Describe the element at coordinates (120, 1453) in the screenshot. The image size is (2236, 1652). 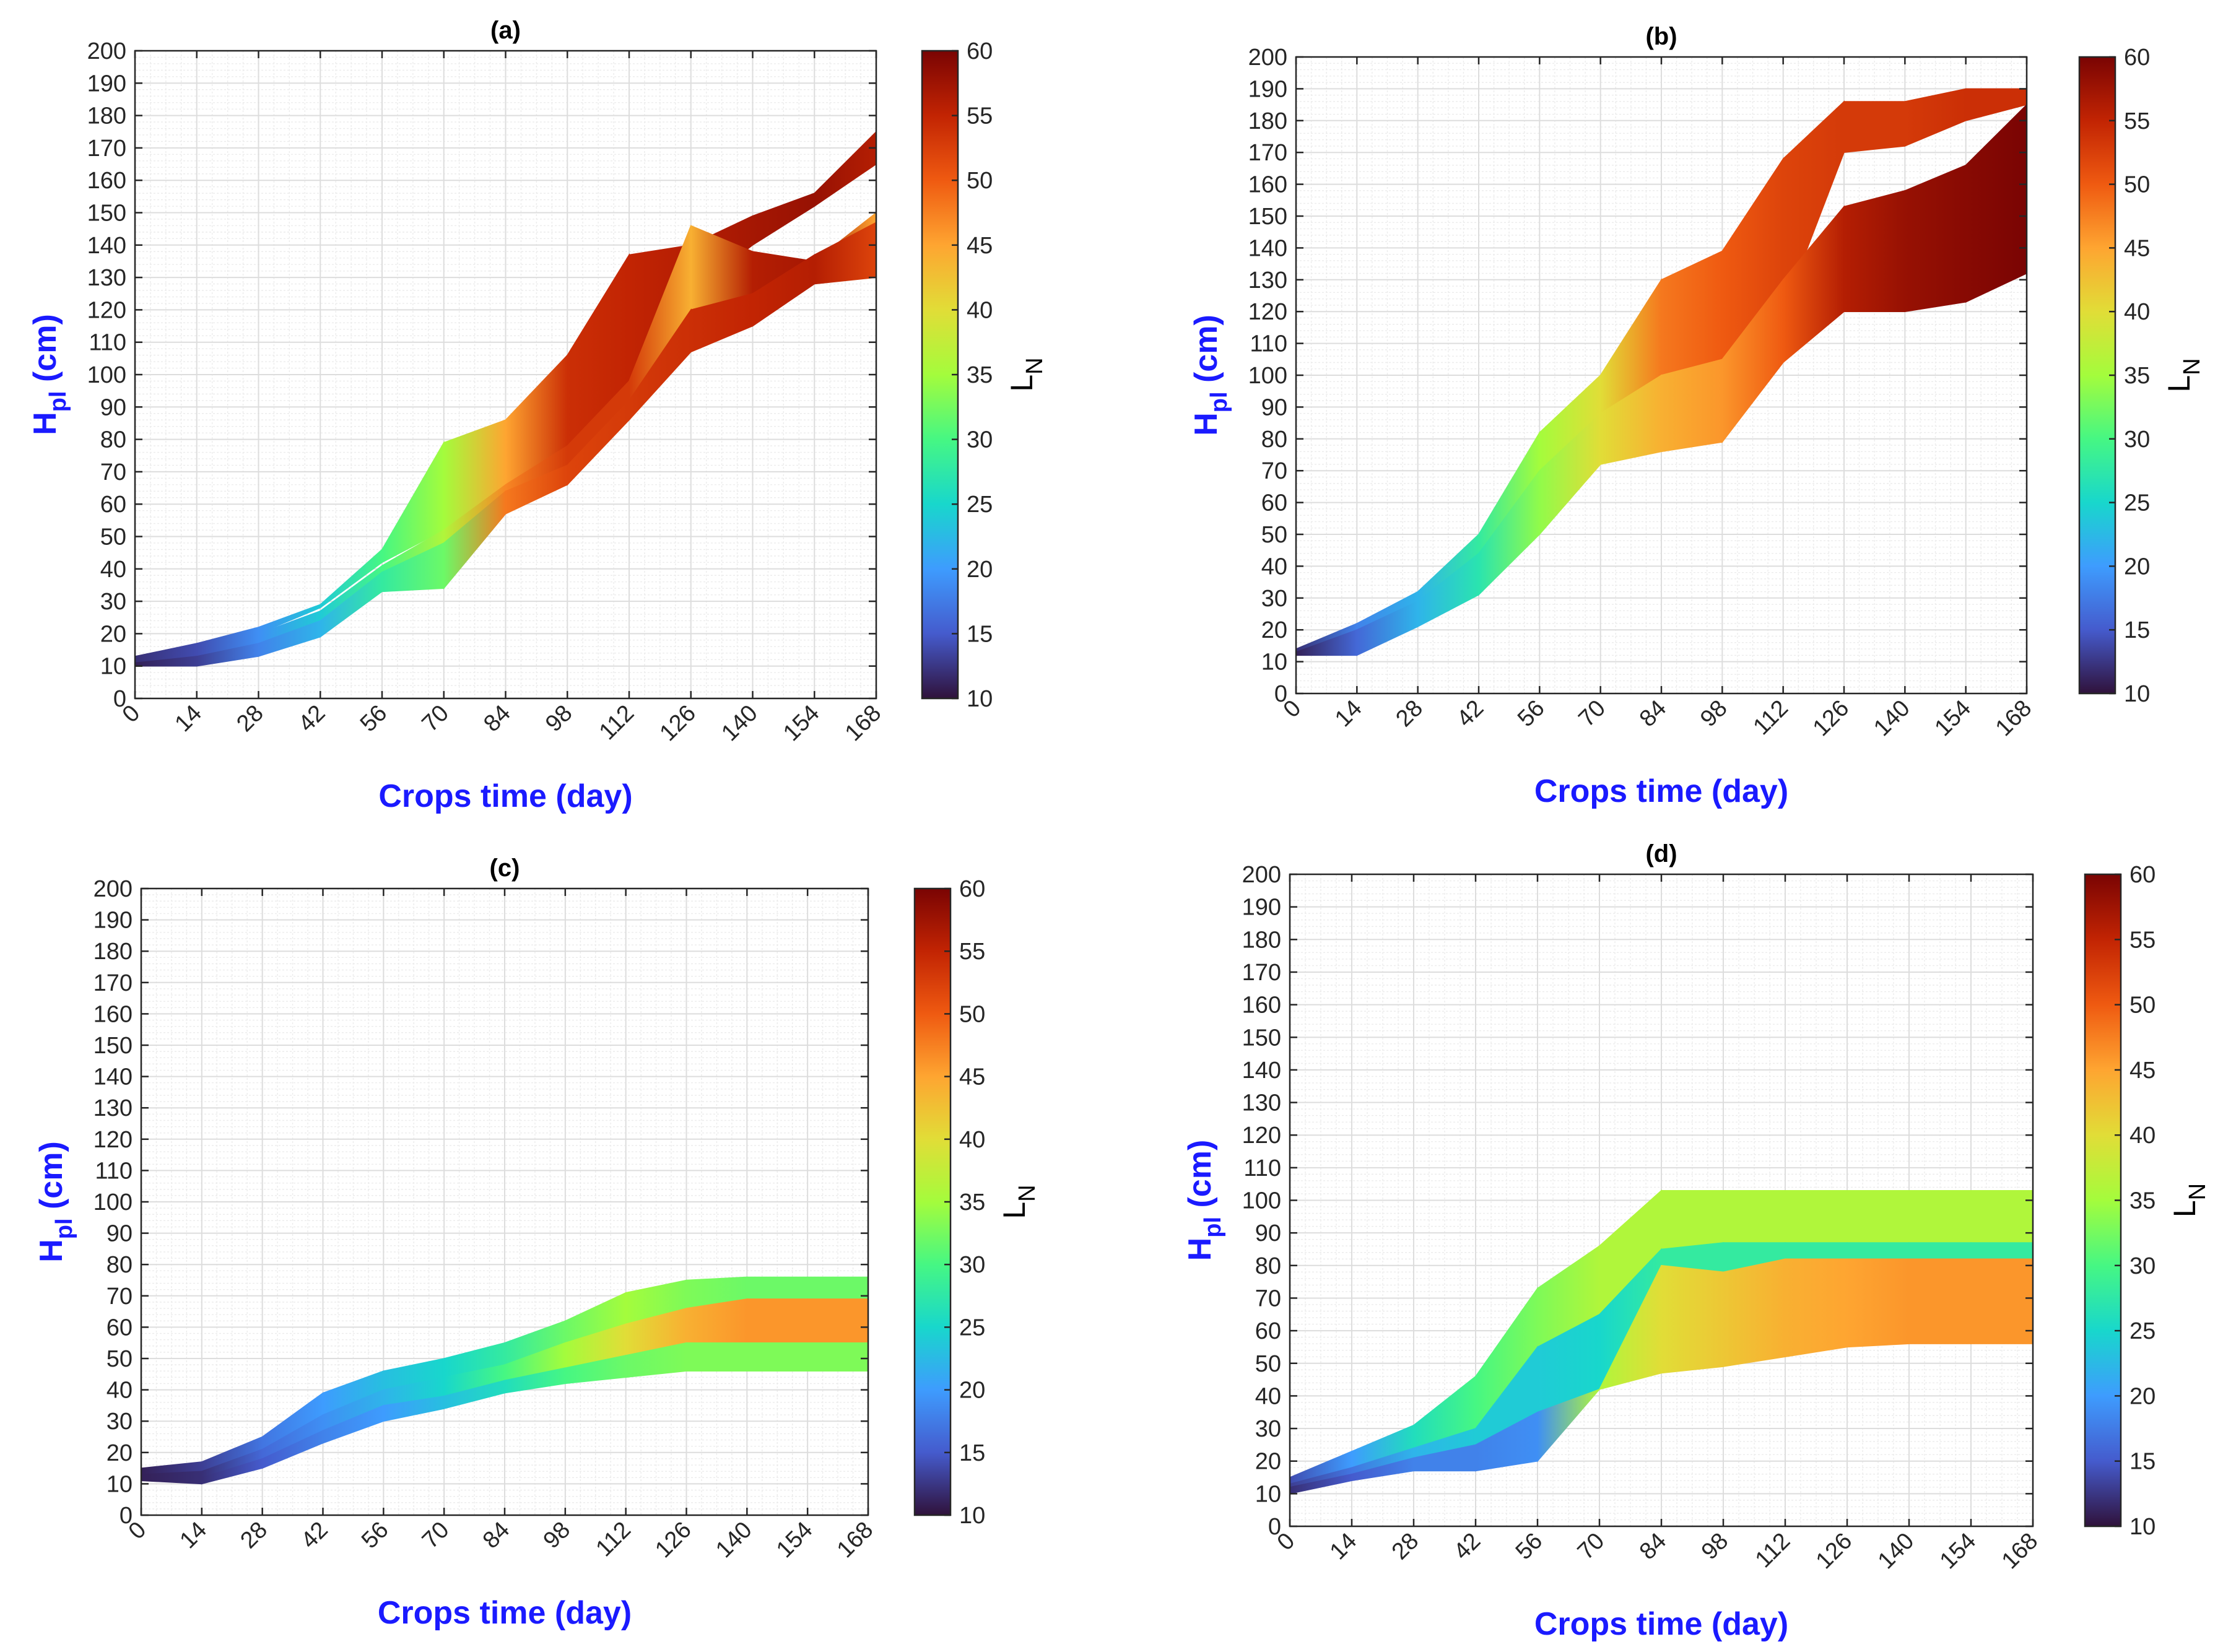
I see `y-tick-label: 20` at that location.